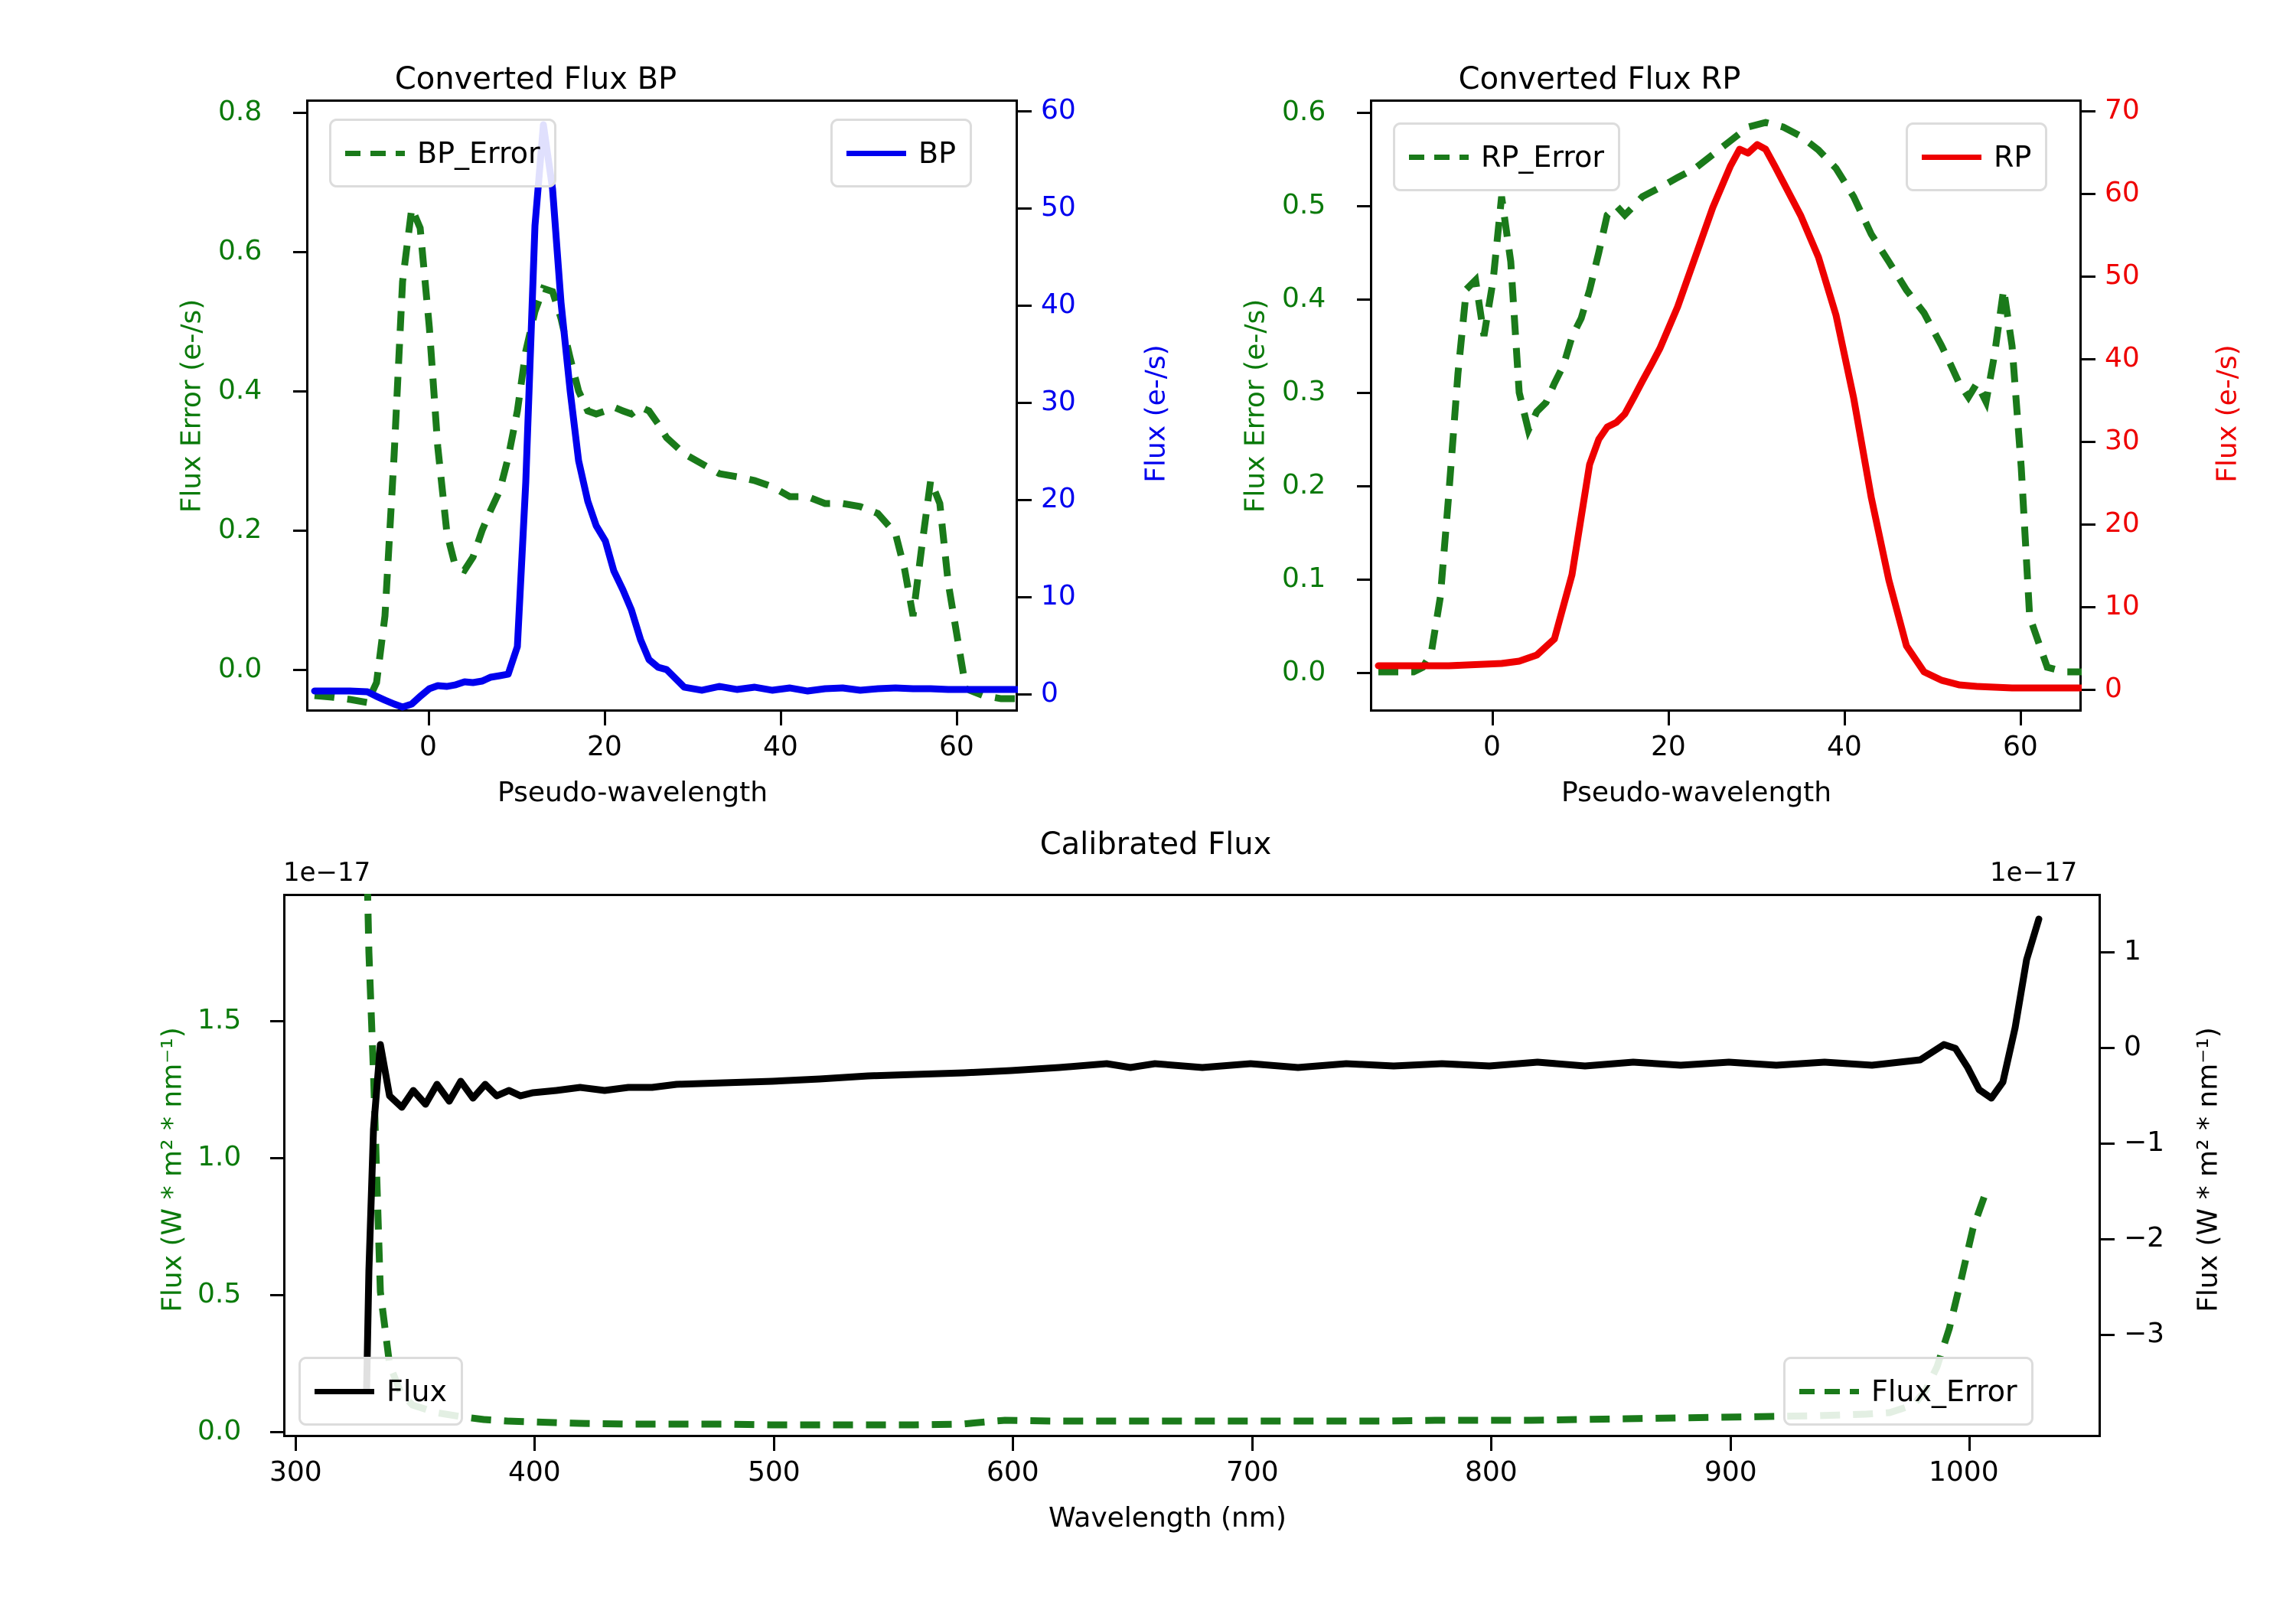 The height and width of the screenshot is (1607, 2296). Describe the element at coordinates (2013, 157) in the screenshot. I see `rp-legend-label: RP` at that location.